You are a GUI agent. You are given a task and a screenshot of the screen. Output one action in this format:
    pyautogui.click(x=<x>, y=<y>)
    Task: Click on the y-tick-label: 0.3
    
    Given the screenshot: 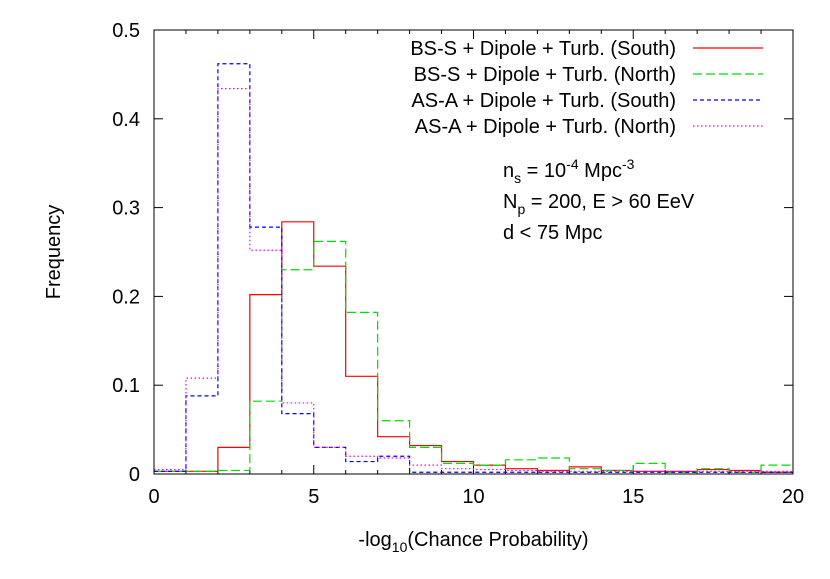 What is the action you would take?
    pyautogui.click(x=126, y=209)
    